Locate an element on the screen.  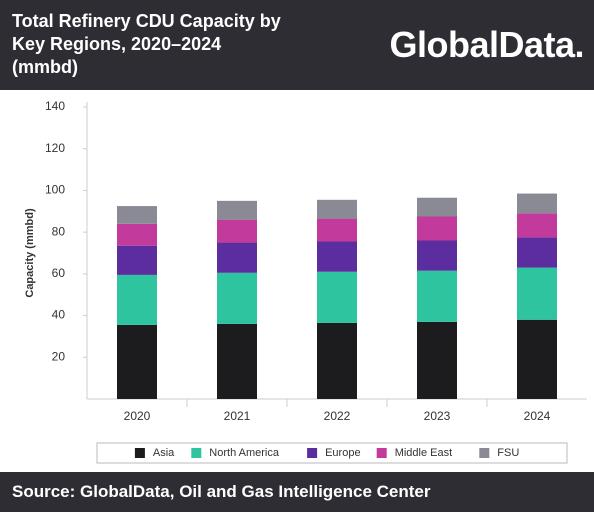
x-tick-label: 2021 is located at coordinates (237, 416).